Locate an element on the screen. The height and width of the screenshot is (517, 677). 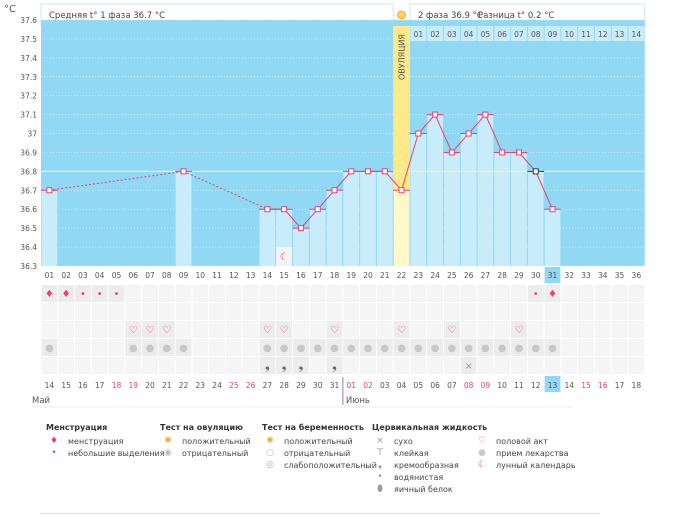
phase2-average: 2 фаза 36.9 °C is located at coordinates (450, 16).